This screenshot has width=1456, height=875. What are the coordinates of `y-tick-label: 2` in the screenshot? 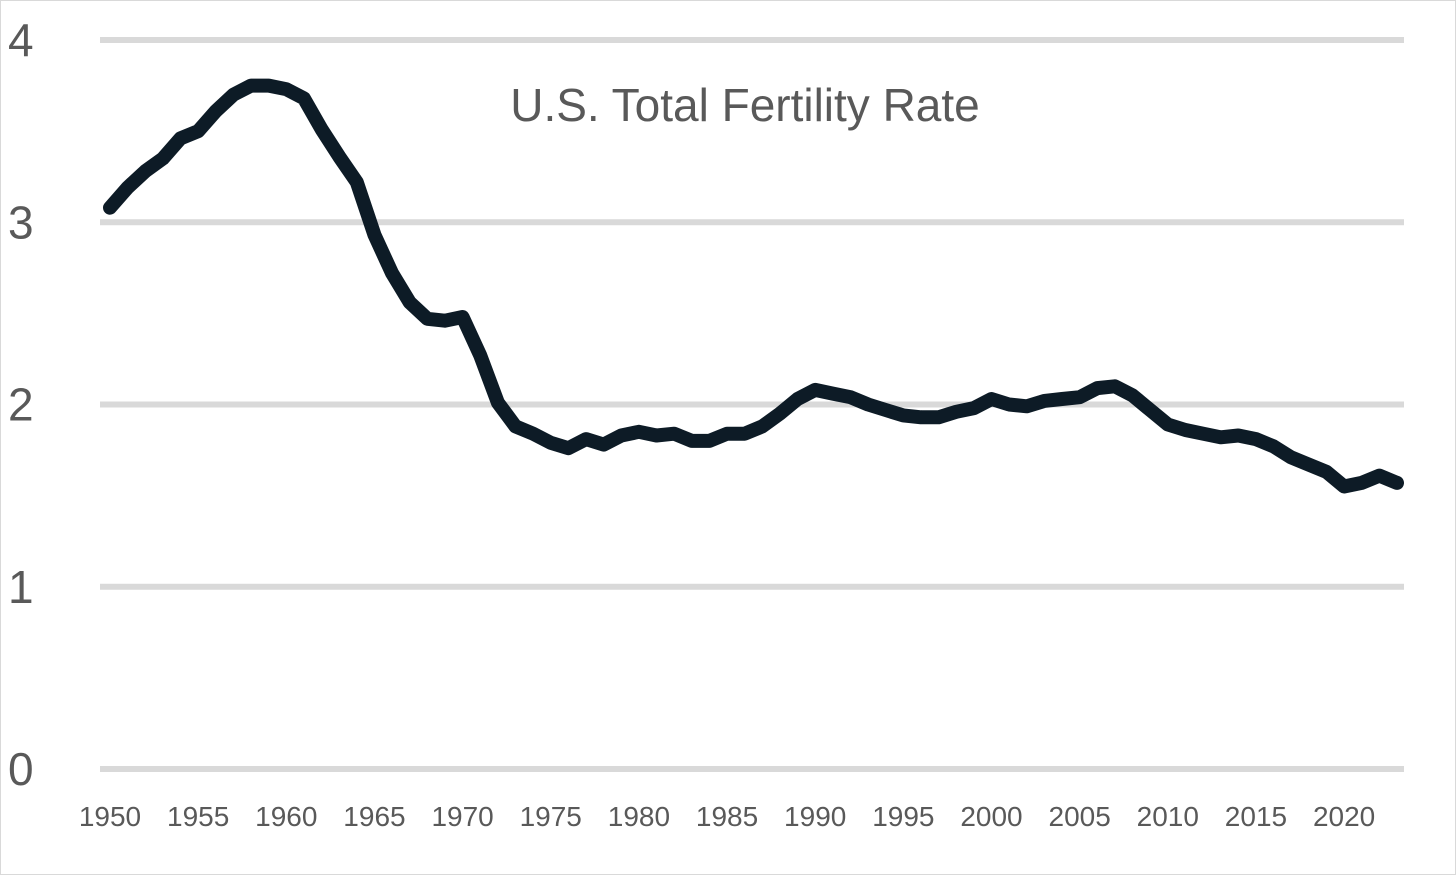 It's located at (21, 405).